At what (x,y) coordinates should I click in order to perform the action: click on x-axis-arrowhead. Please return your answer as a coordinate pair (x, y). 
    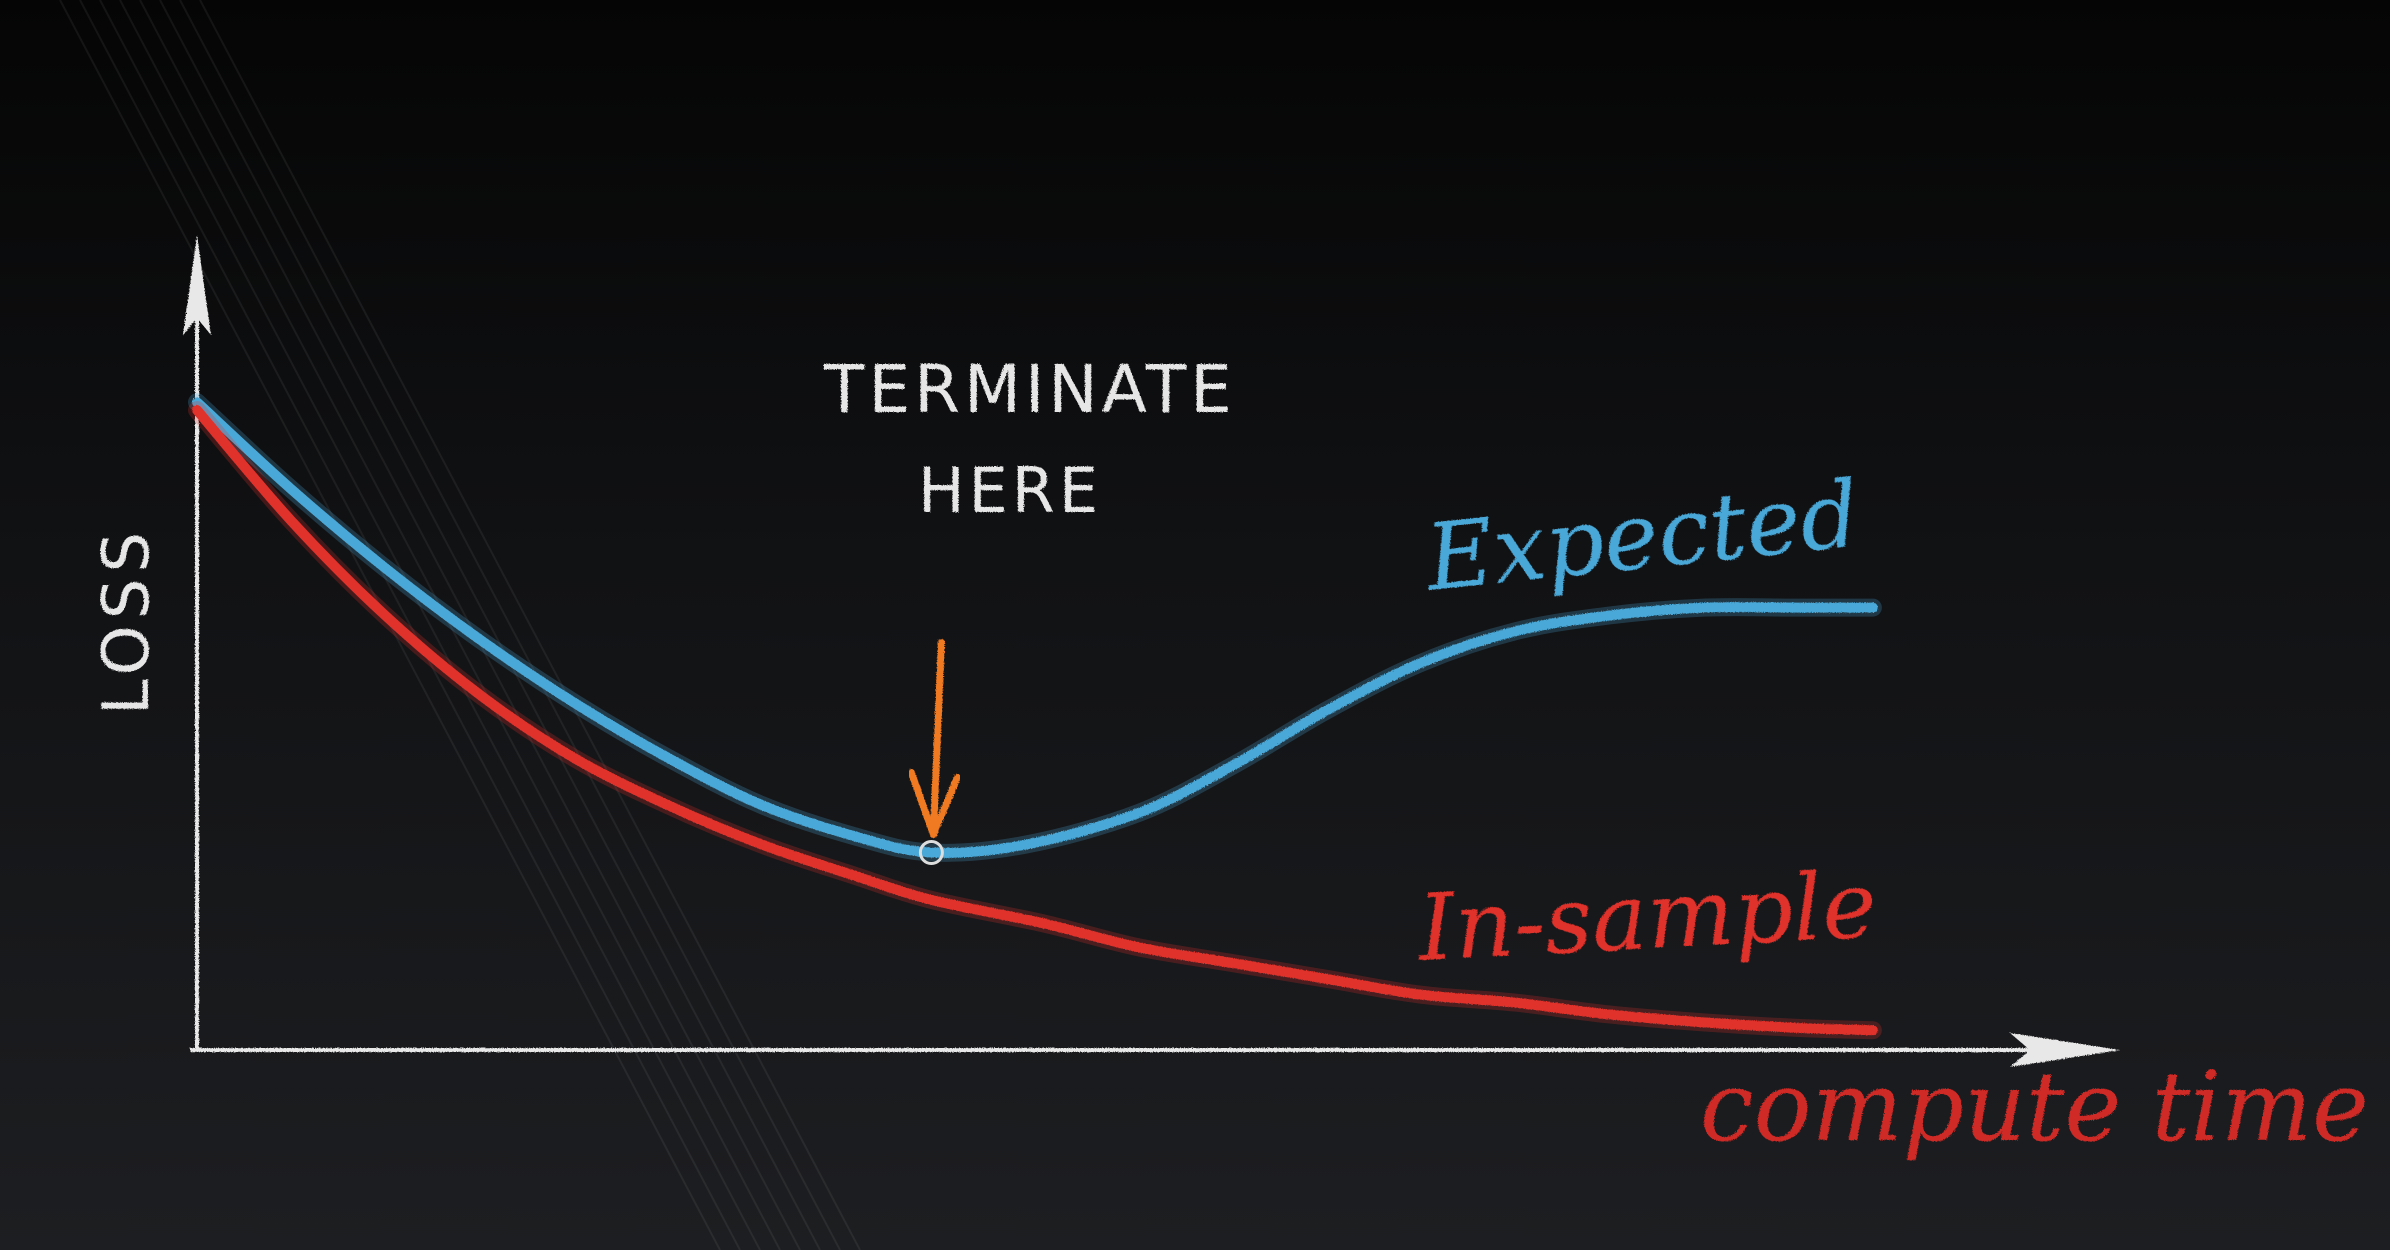
    Looking at the image, I should click on (2065, 1050).